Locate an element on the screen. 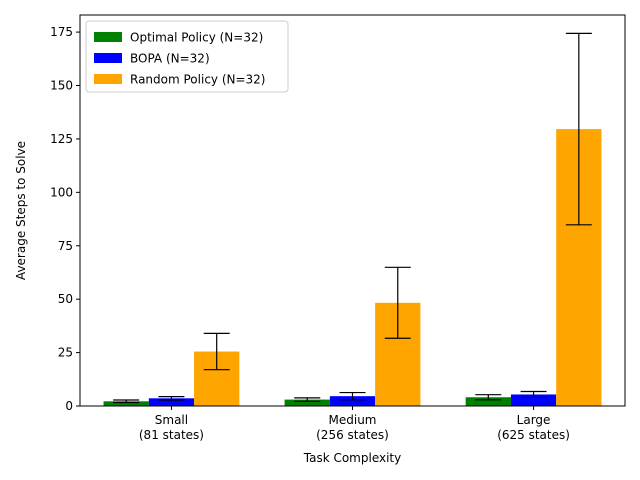  y-tick-label: 150 is located at coordinates (61, 86).